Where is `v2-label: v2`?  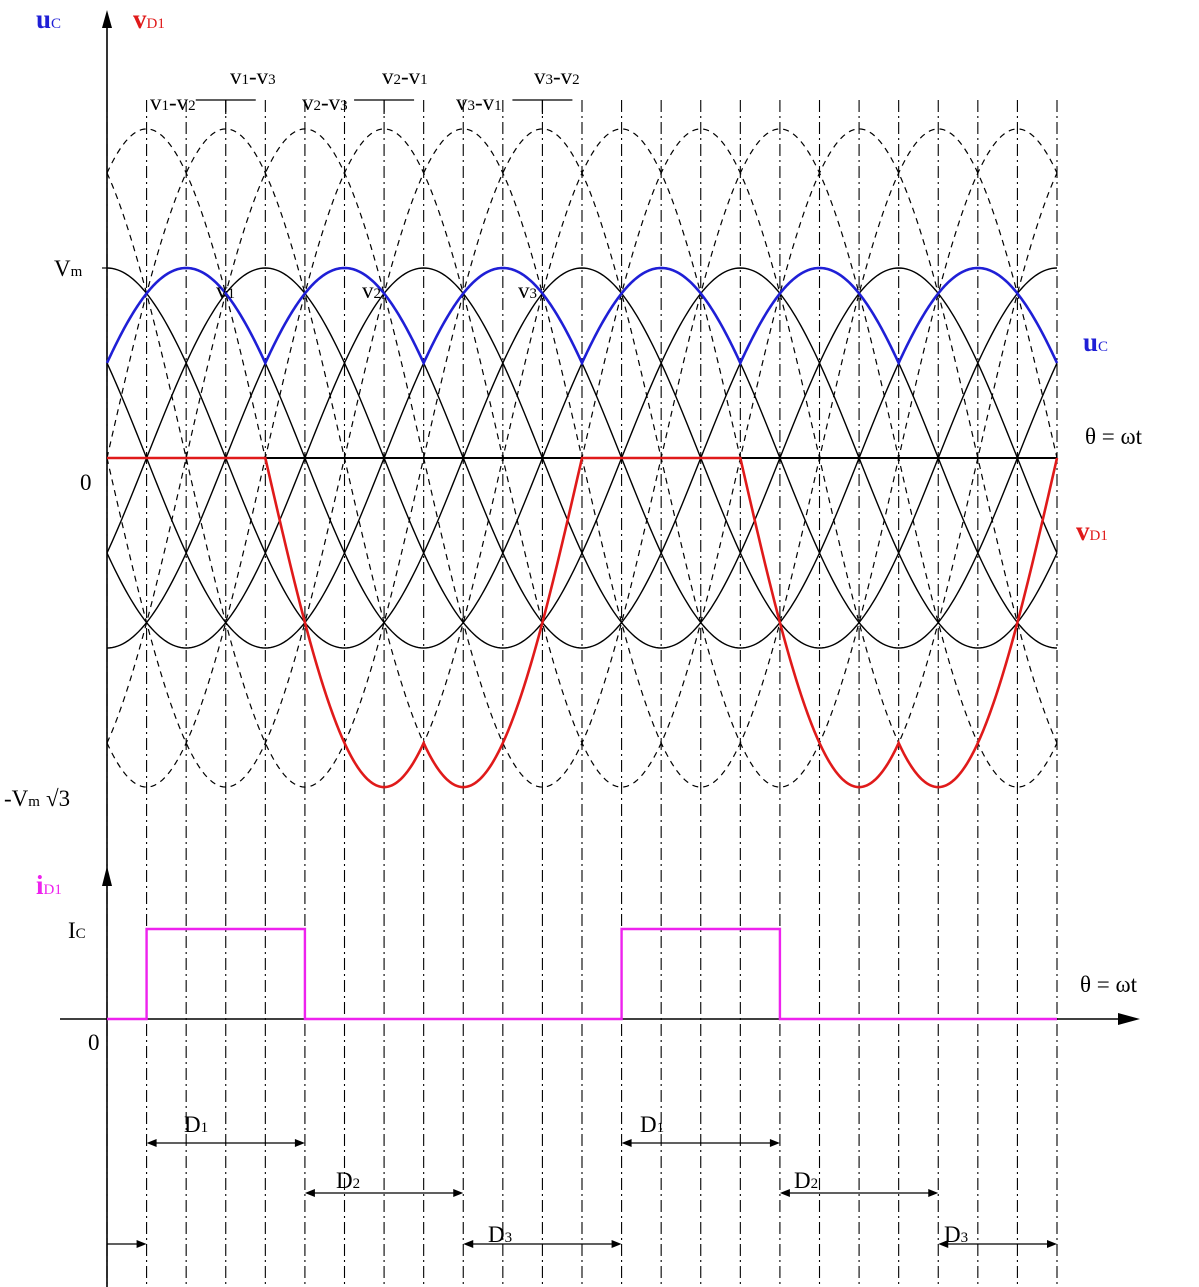 v2-label: v2 is located at coordinates (371, 290).